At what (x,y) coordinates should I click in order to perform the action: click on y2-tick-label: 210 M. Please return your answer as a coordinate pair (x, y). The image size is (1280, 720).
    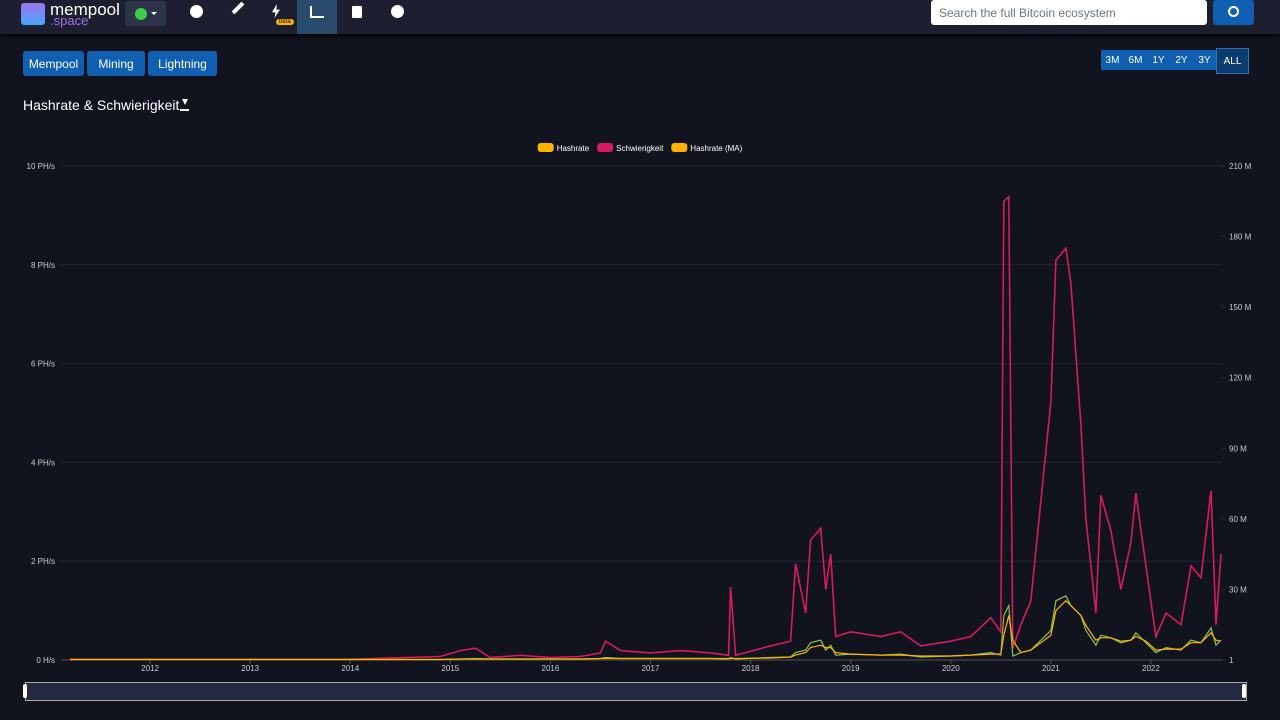
    Looking at the image, I should click on (1240, 166).